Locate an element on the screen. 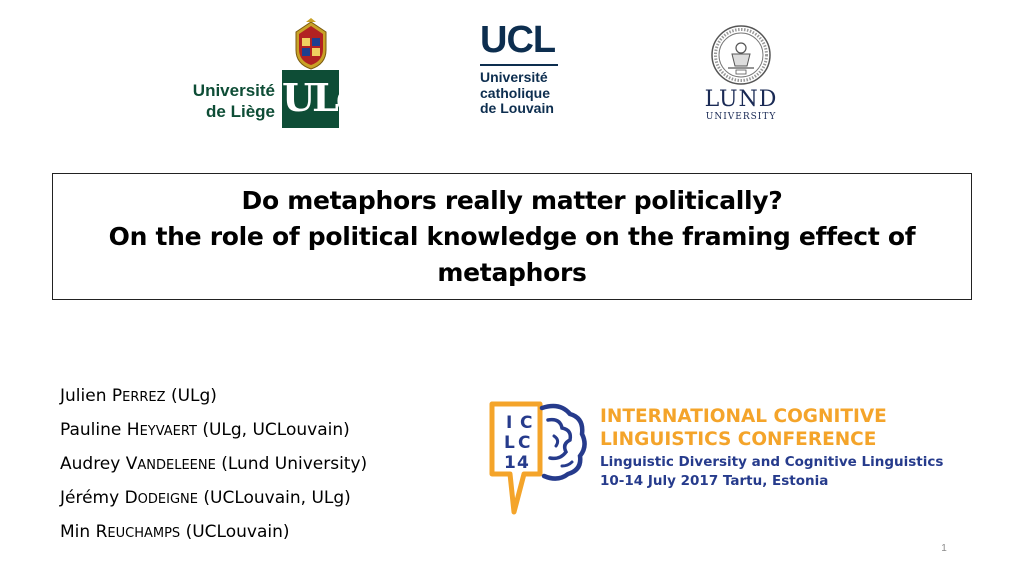 The image size is (1024, 576). lund-seal-icon is located at coordinates (741, 55).